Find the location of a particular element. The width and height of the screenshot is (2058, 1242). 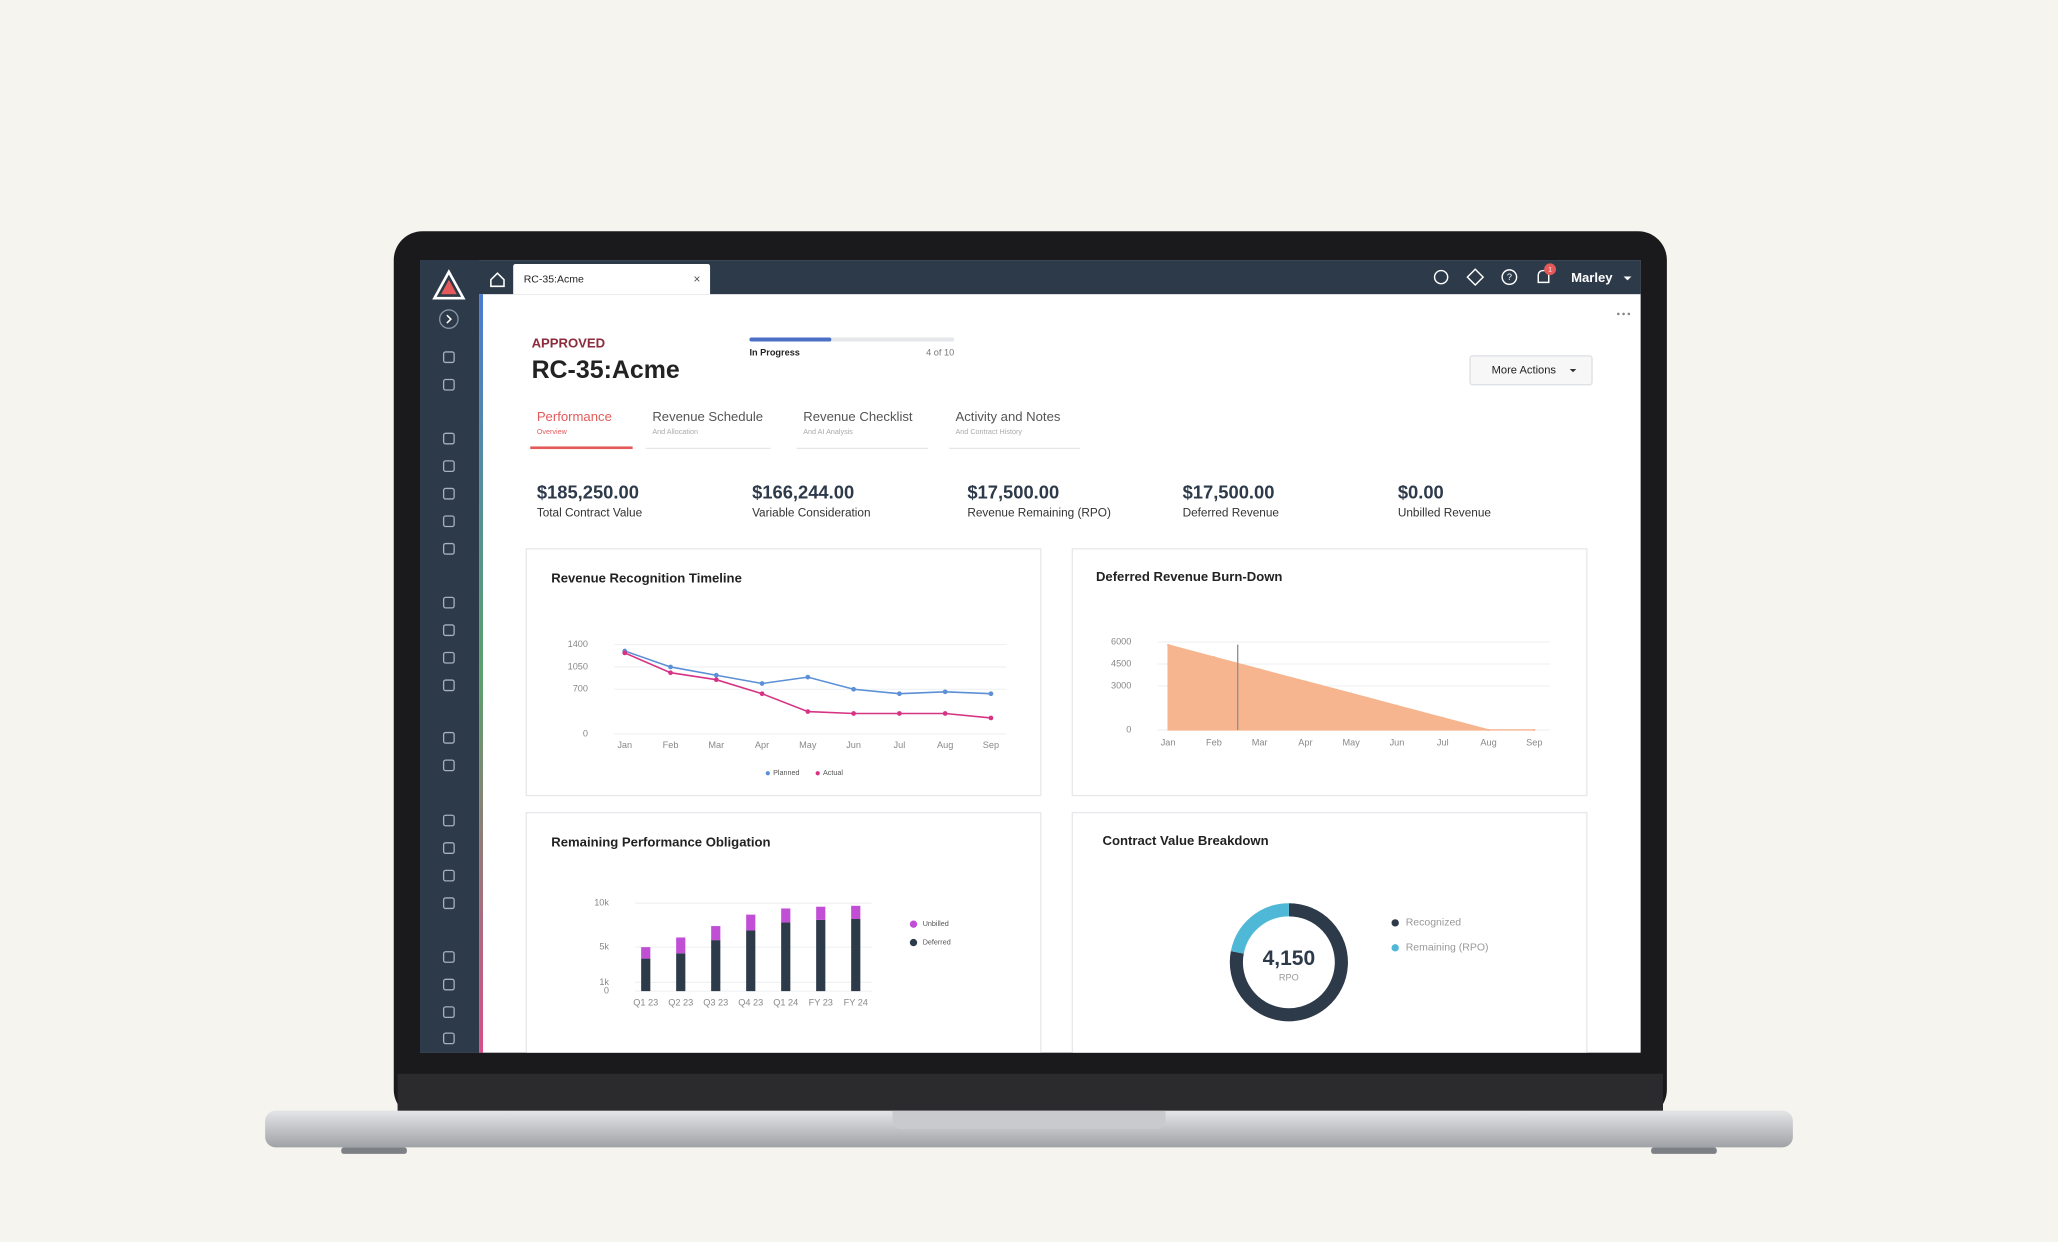

y-tick-label: 700 is located at coordinates (580, 689).